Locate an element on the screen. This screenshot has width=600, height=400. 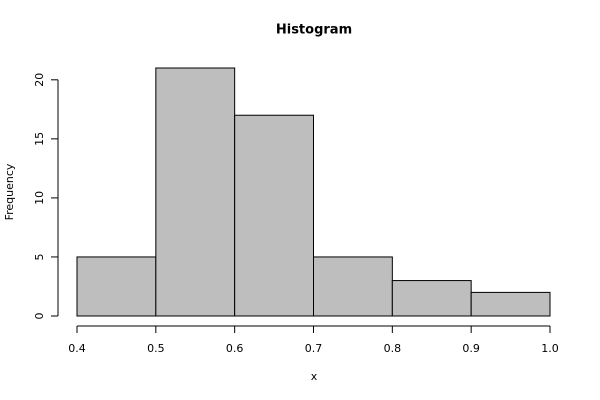
y-tick-label: 20 is located at coordinates (39, 80).